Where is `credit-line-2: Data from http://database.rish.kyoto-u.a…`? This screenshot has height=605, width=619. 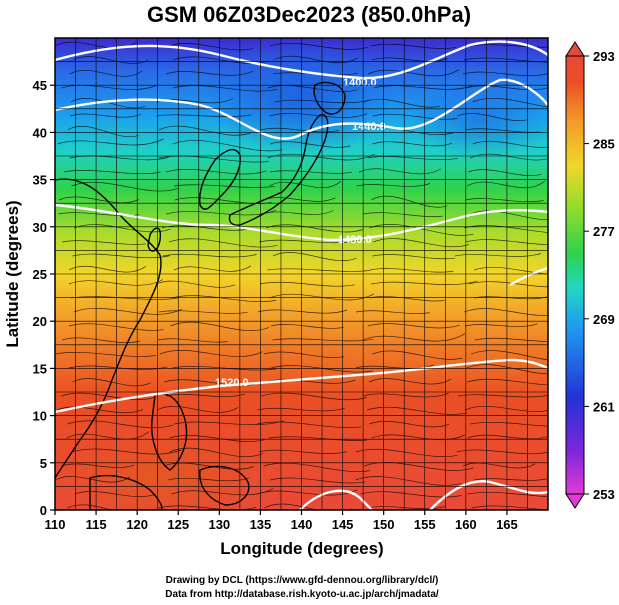
credit-line-2: Data from http://database.rish.kyoto-u.a… is located at coordinates (302, 594).